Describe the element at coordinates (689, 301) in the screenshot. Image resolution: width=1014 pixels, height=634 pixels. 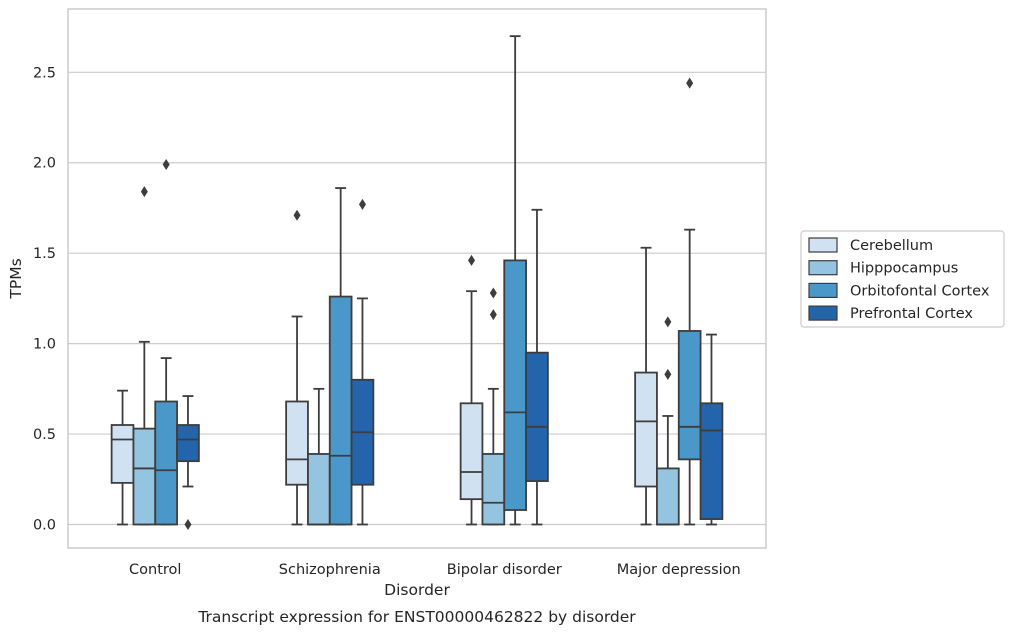
I see `box-orbitofontal-cortex-major-depression` at that location.